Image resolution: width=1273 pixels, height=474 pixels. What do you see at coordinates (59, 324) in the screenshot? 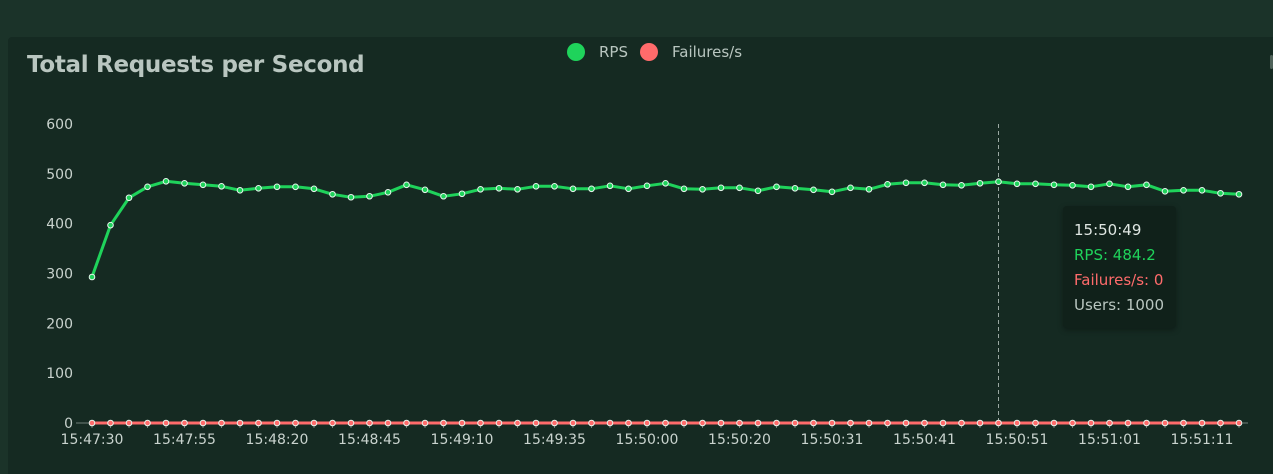
I see `y-tick-label: 200` at bounding box center [59, 324].